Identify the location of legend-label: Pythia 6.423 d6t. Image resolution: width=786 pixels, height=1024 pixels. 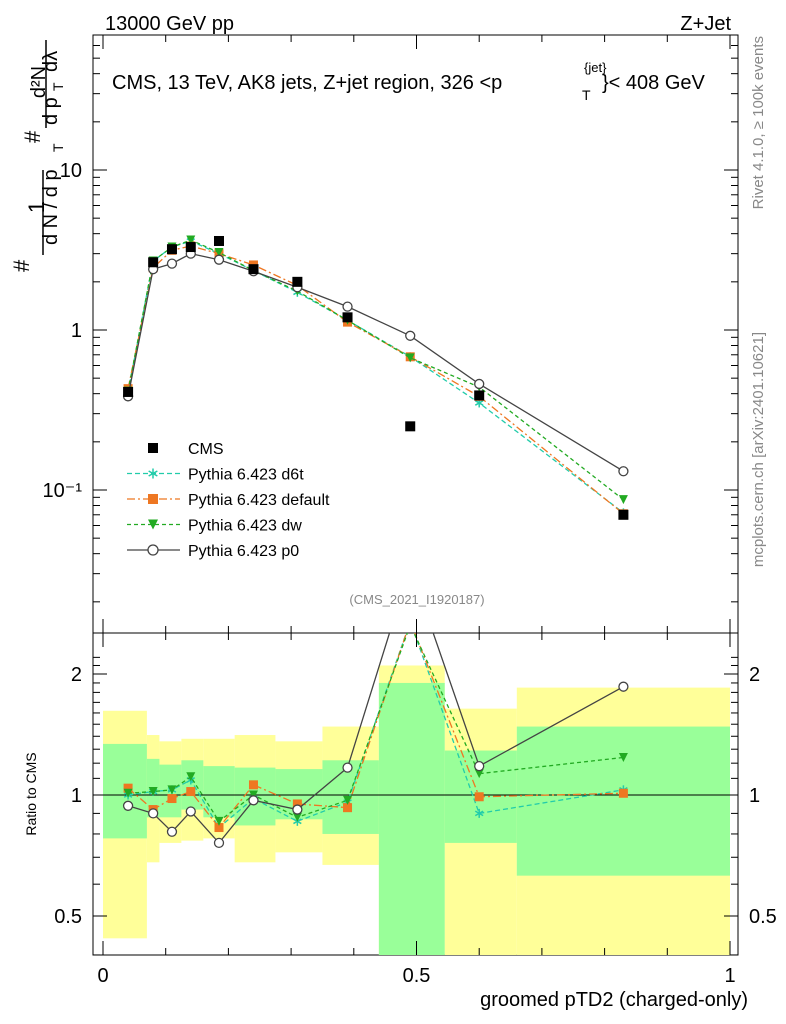
(246, 475).